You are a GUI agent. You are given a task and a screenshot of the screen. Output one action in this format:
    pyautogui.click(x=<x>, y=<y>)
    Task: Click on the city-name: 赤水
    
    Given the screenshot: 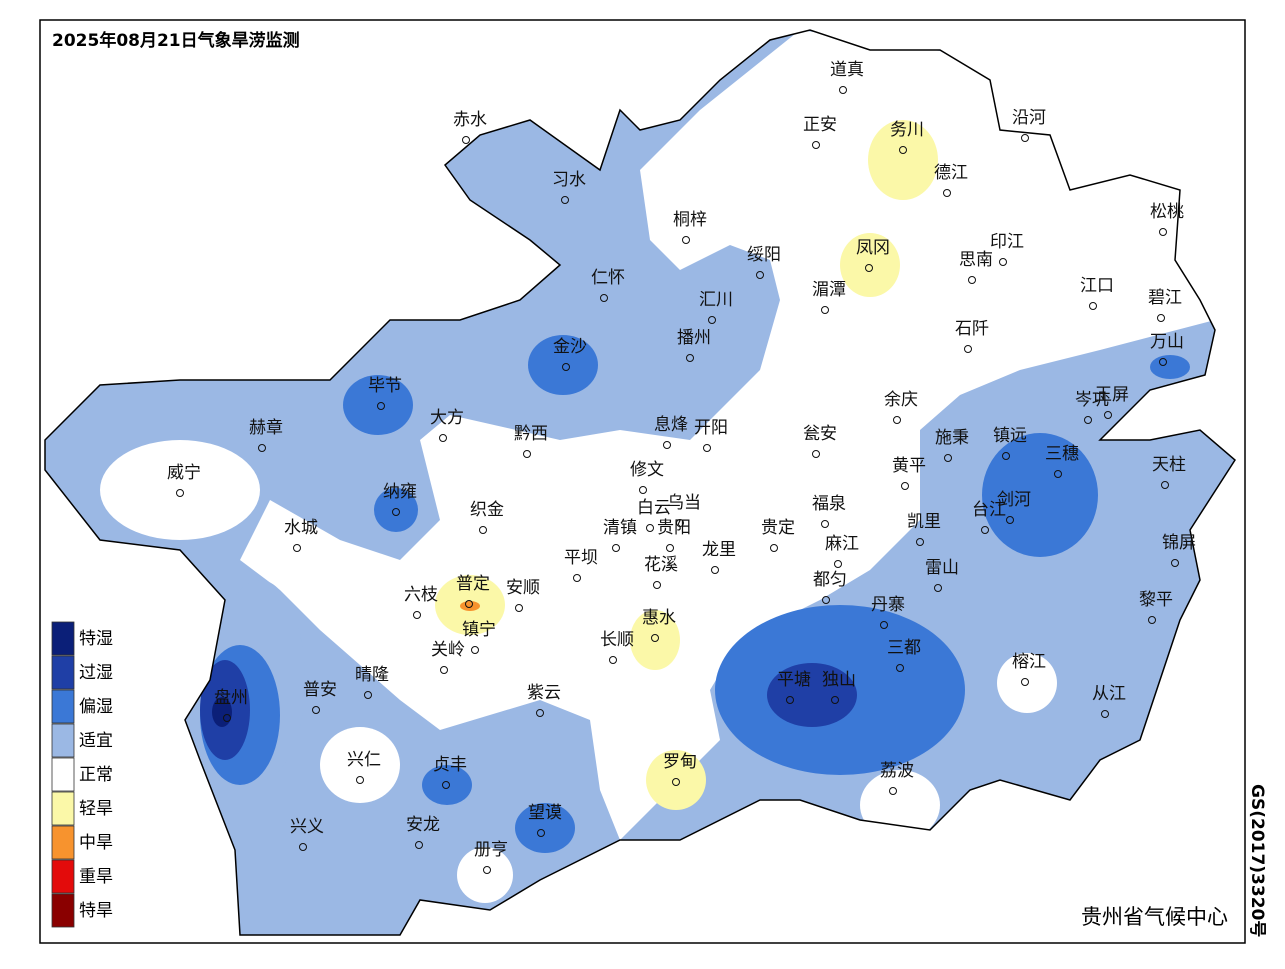 What is the action you would take?
    pyautogui.click(x=470, y=120)
    